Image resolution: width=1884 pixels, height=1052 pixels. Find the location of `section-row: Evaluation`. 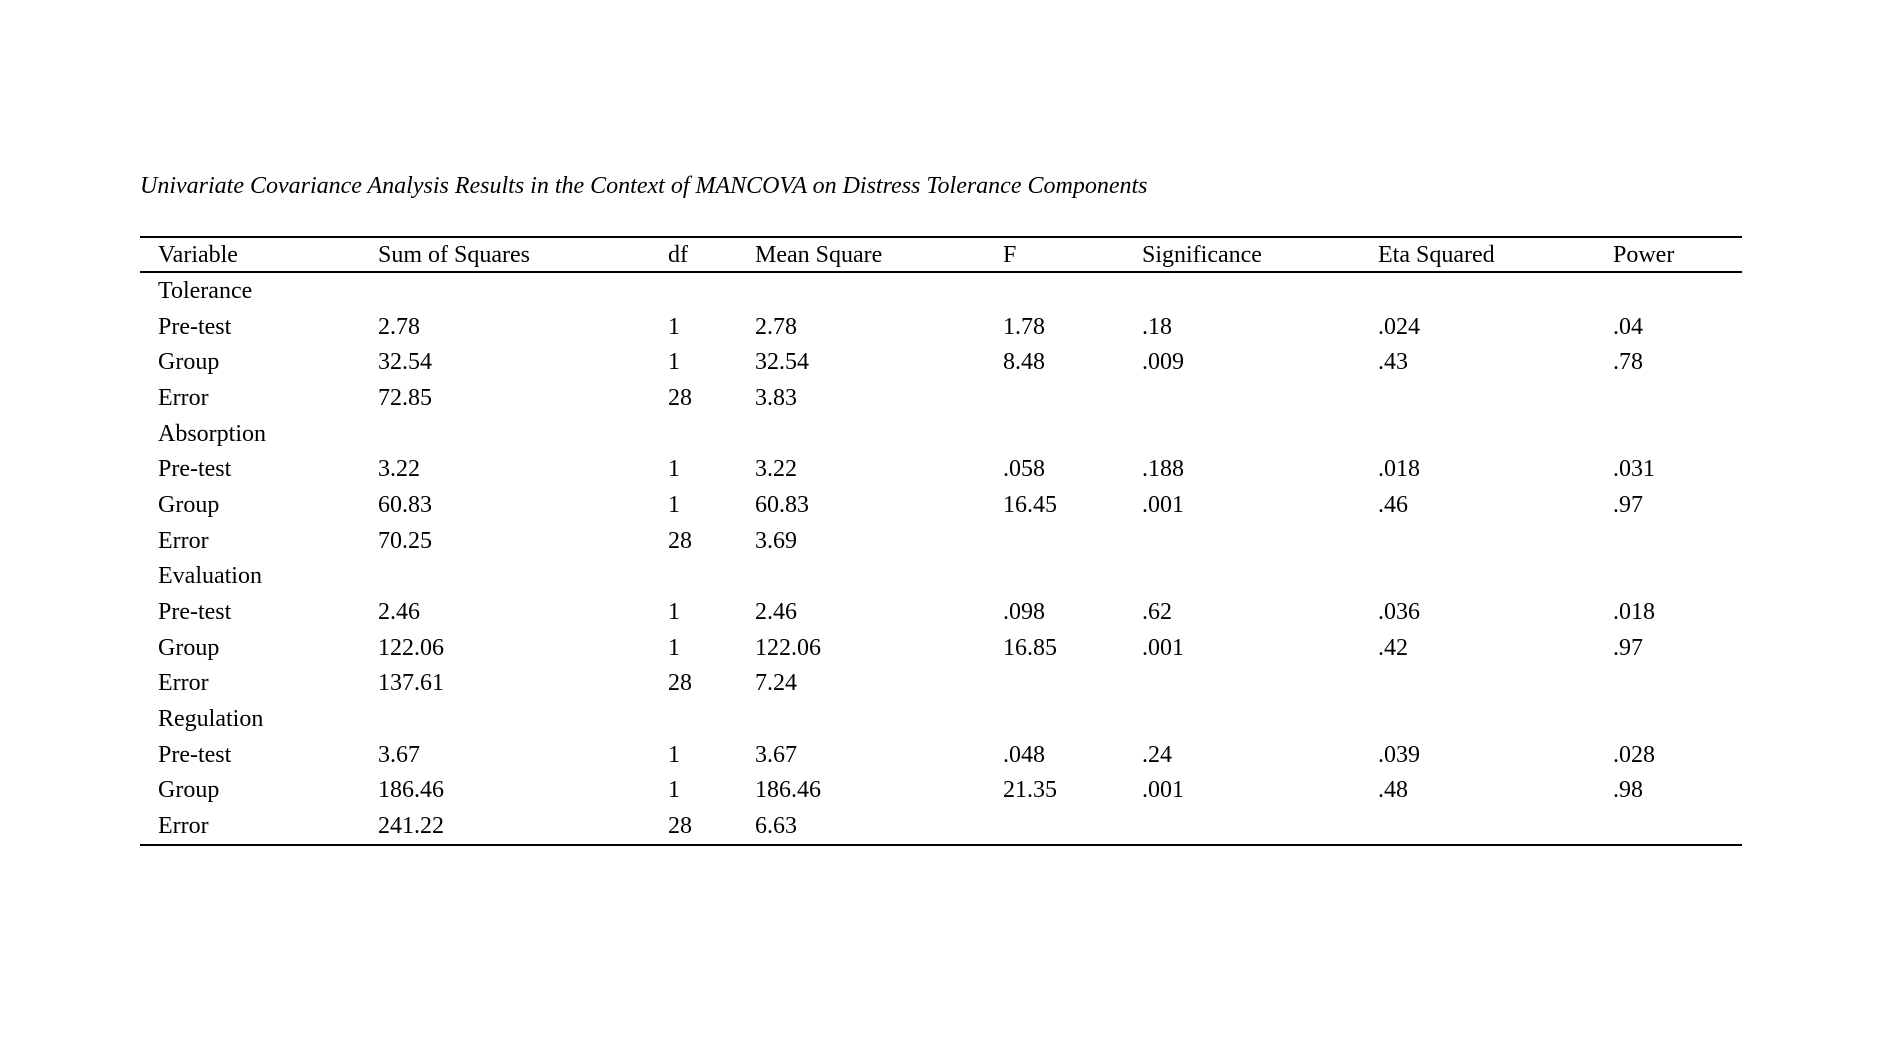

section-row: Evaluation is located at coordinates (941, 577).